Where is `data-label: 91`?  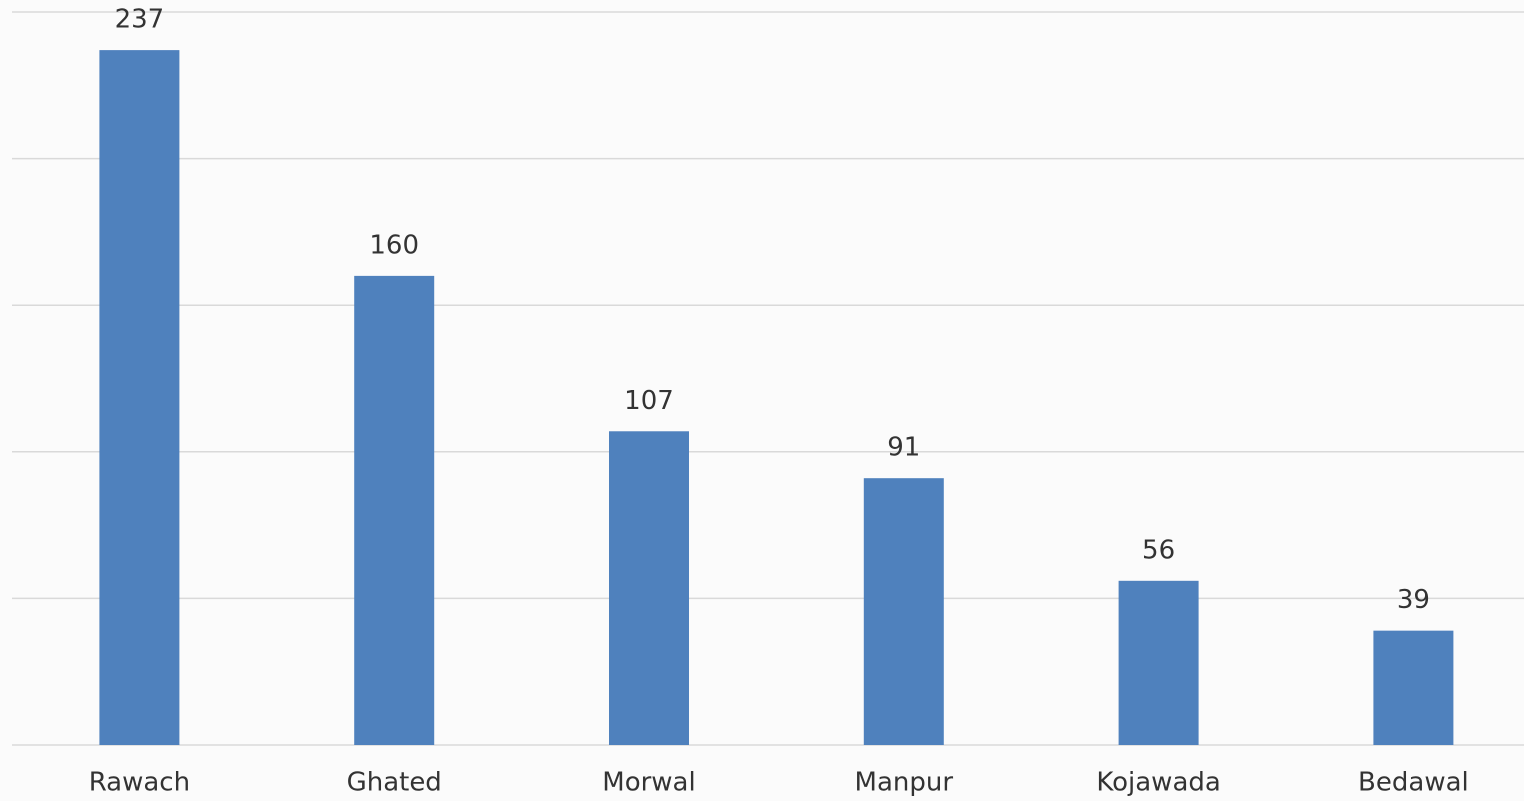 data-label: 91 is located at coordinates (903, 448).